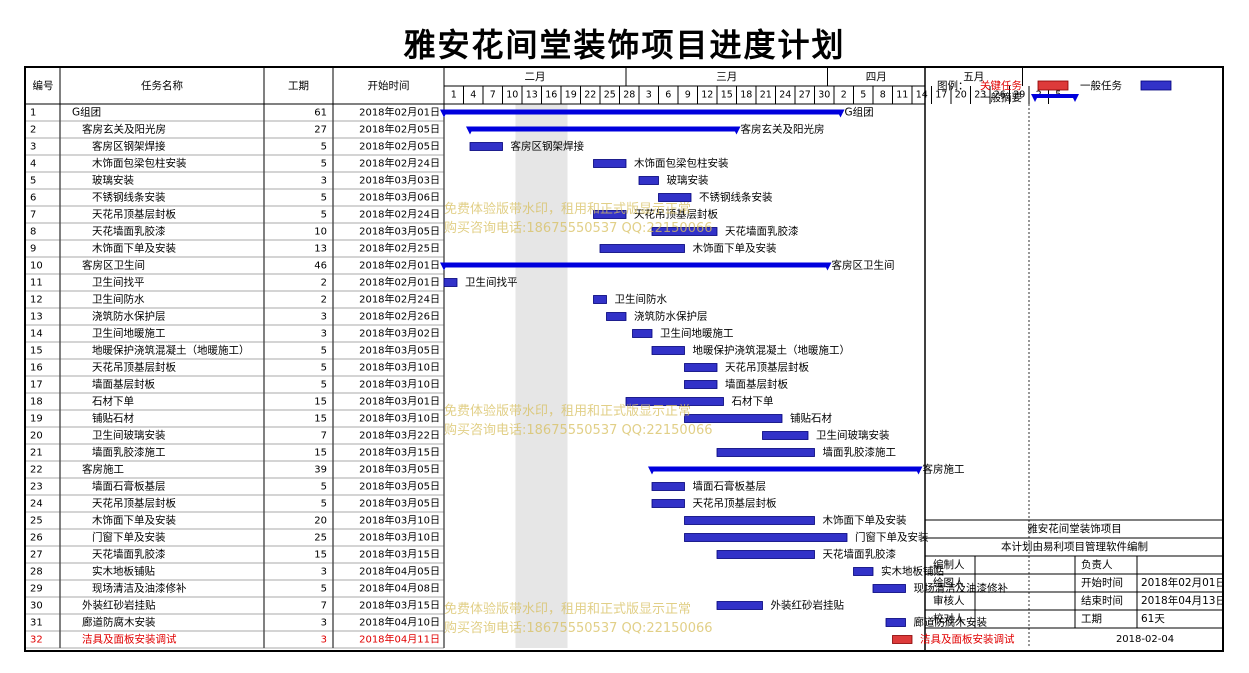 The height and width of the screenshot is (673, 1249). I want to click on task-duration-21: 15, so click(320, 453).